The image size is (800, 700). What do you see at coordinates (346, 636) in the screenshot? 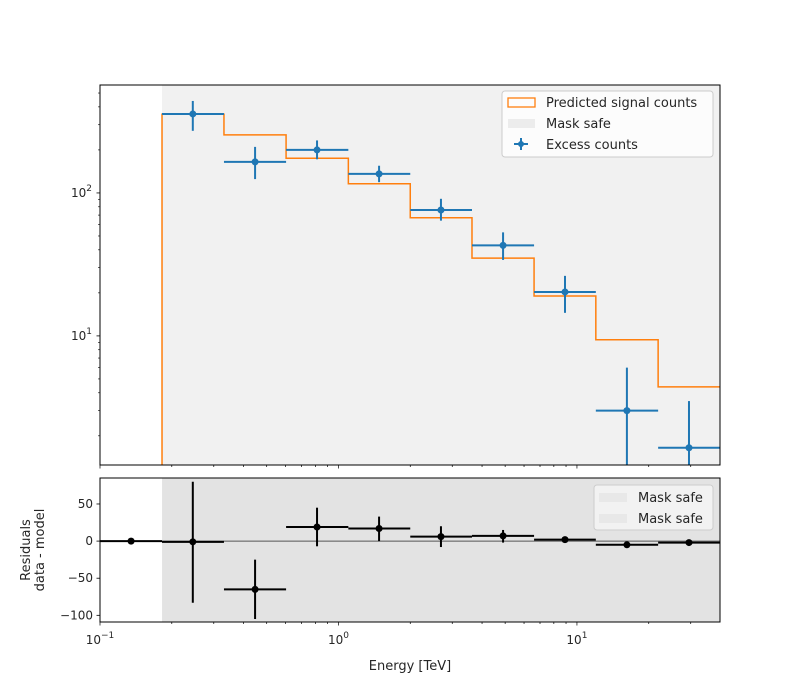
I see `x-tick-exponent: 0` at bounding box center [346, 636].